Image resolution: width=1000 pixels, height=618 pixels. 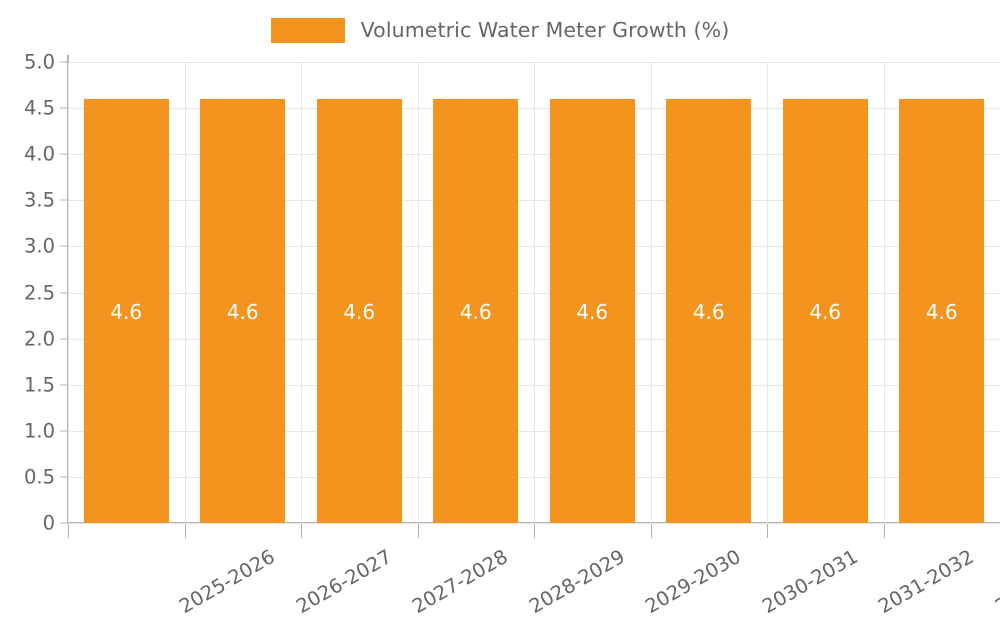 I want to click on y-axis-tick-label: 4.0, so click(x=39, y=154).